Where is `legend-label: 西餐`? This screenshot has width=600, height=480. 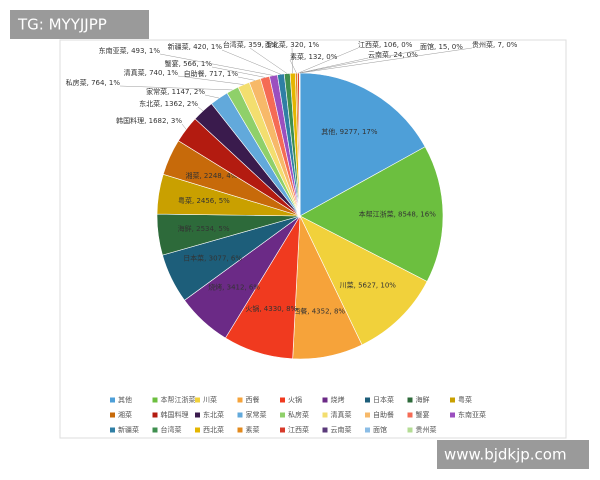
legend-label: 西餐 is located at coordinates (253, 399).